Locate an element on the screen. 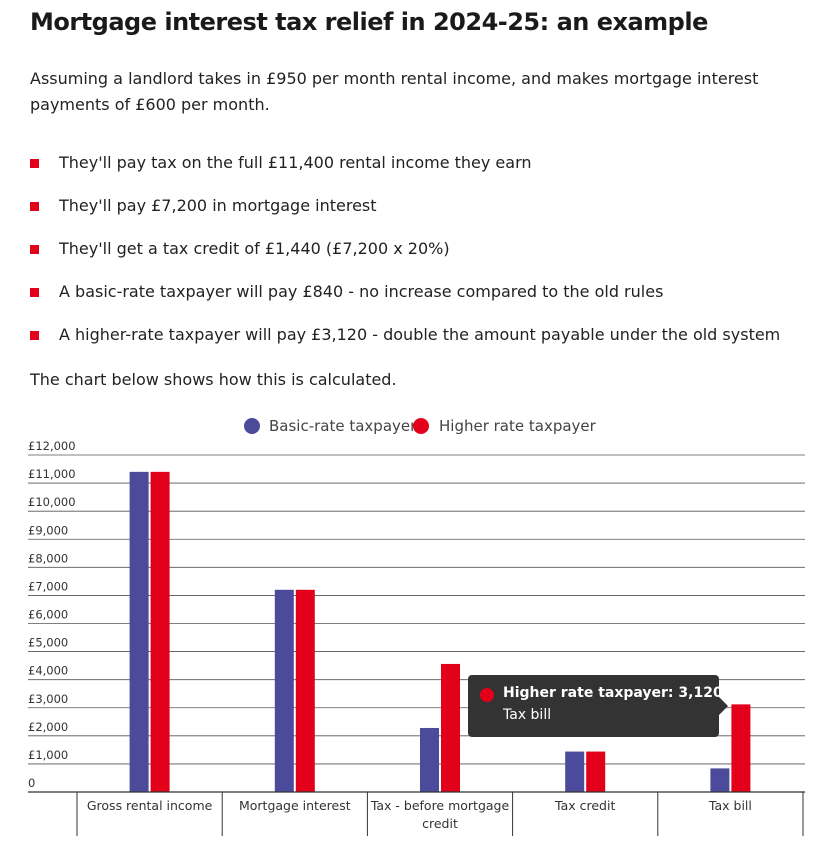 This screenshot has width=824, height=858. y-tick-label: £1,000 is located at coordinates (48, 755).